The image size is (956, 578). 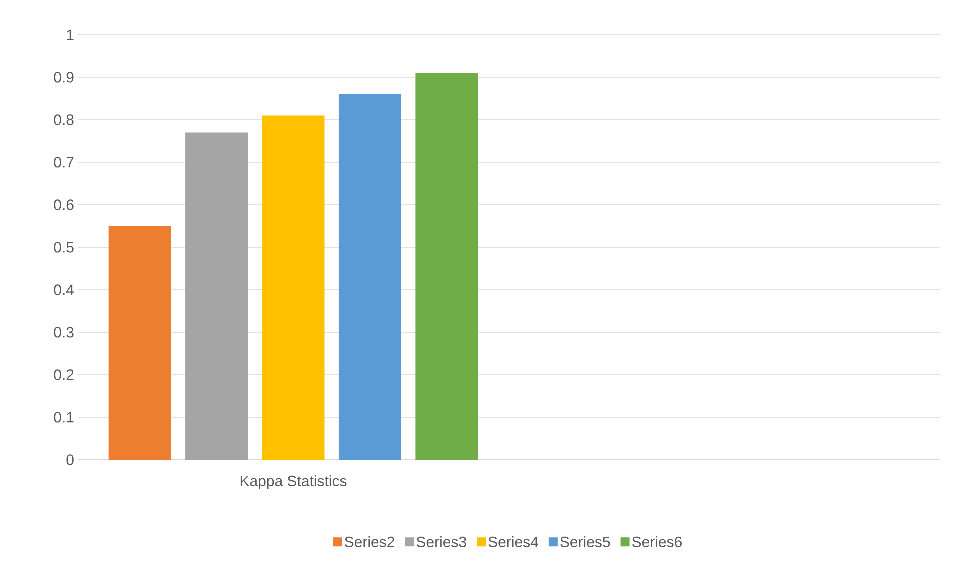 What do you see at coordinates (64, 417) in the screenshot?
I see `y-tick-label: 0.1` at bounding box center [64, 417].